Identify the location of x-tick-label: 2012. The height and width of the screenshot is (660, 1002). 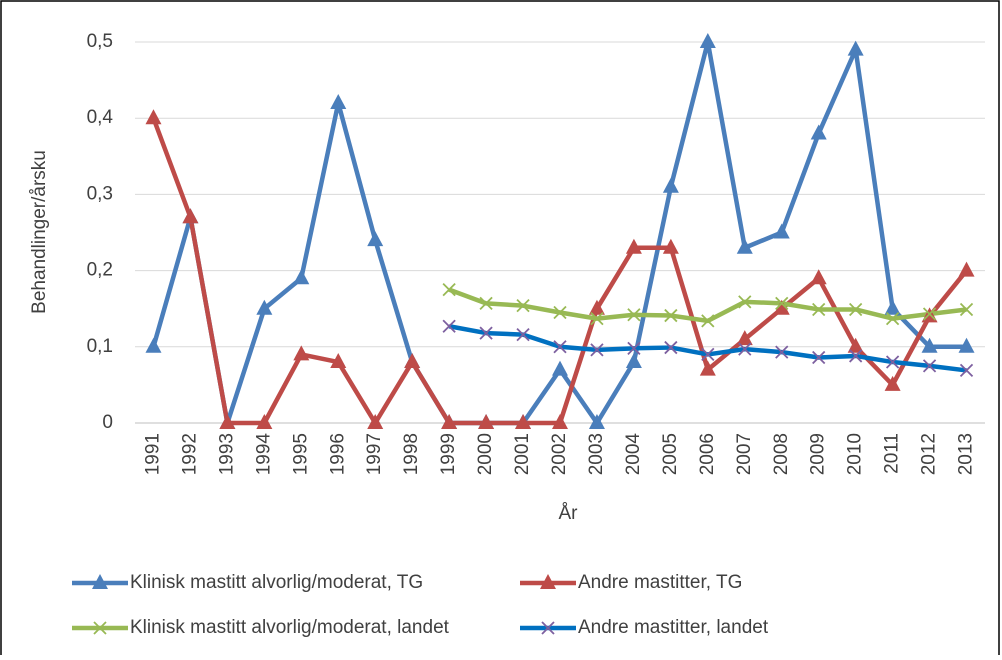
(929, 454).